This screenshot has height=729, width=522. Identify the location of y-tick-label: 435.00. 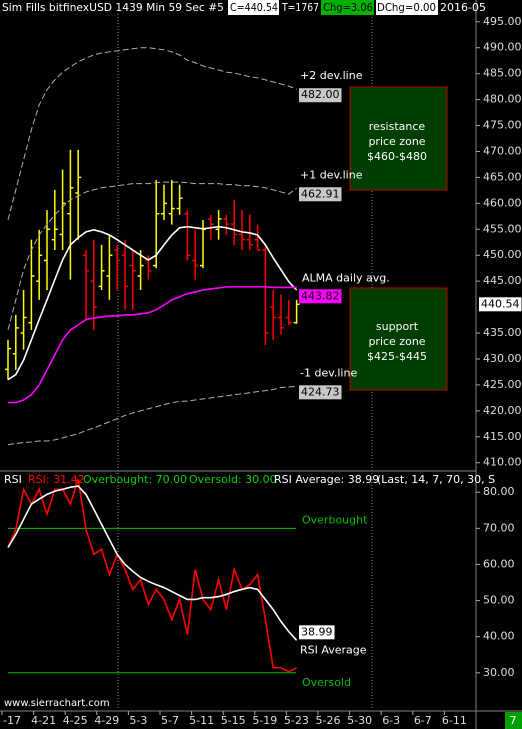
(502, 332).